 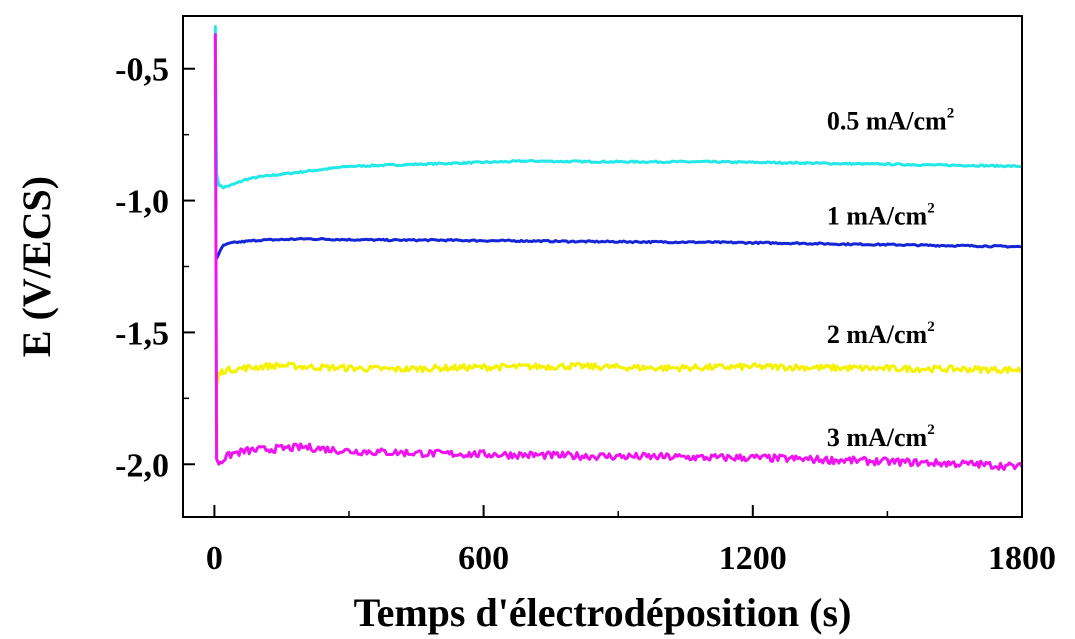 What do you see at coordinates (931, 430) in the screenshot?
I see `series-label-sup-3: 2` at bounding box center [931, 430].